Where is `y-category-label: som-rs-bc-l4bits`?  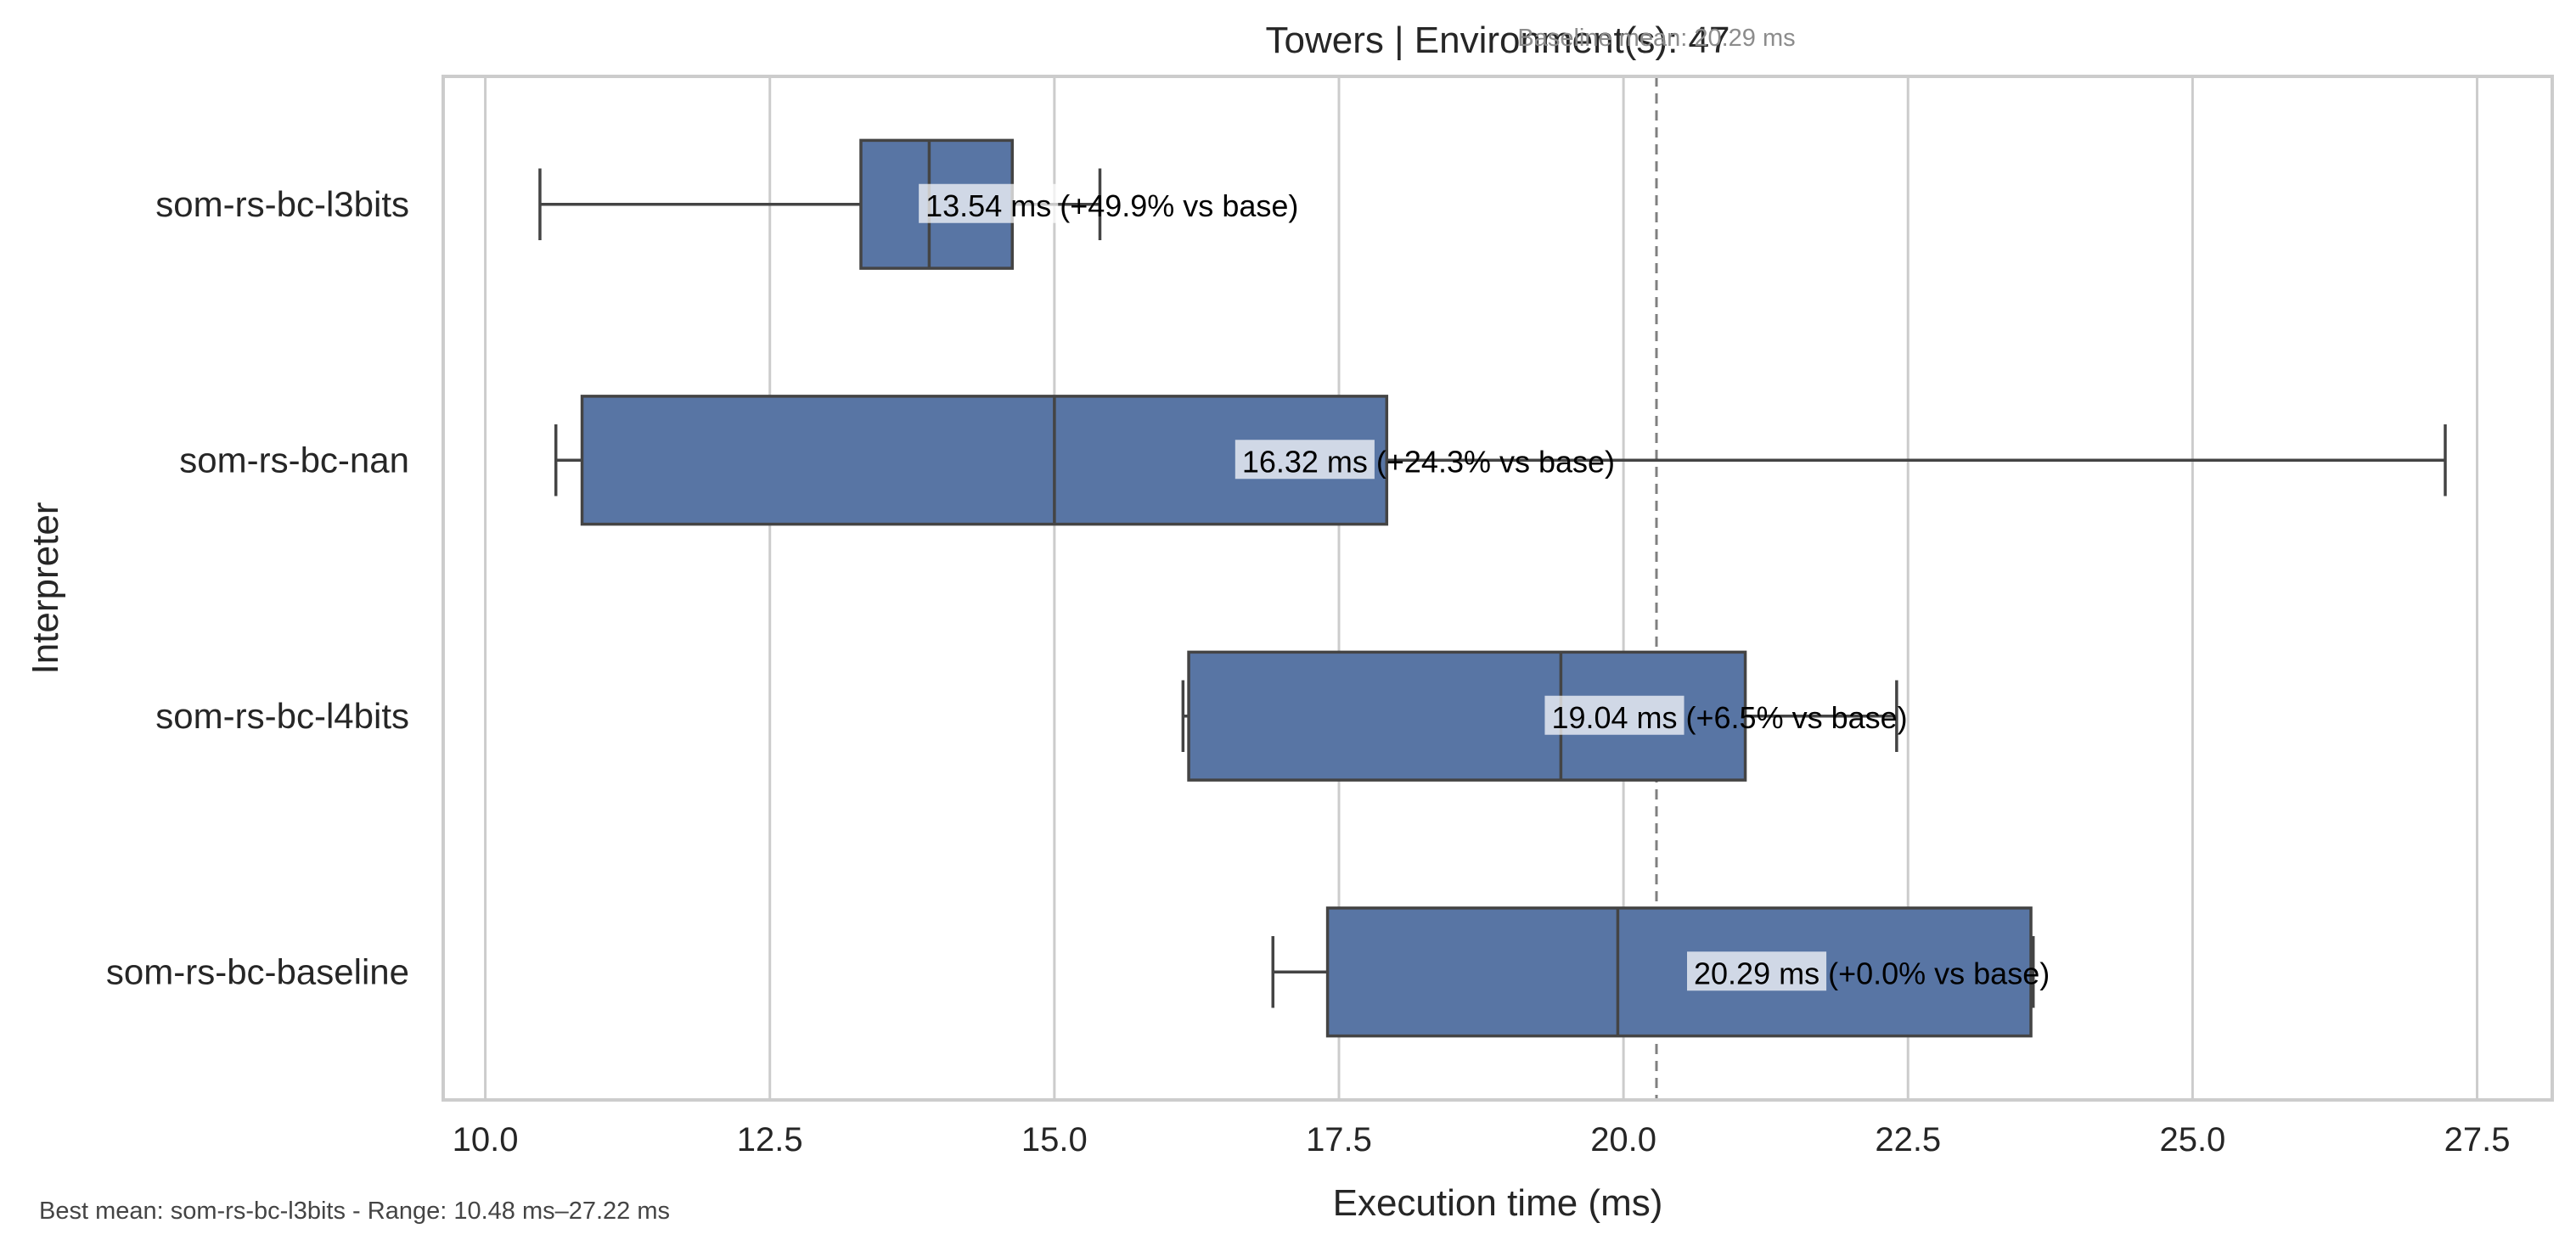 y-category-label: som-rs-bc-l4bits is located at coordinates (282, 716).